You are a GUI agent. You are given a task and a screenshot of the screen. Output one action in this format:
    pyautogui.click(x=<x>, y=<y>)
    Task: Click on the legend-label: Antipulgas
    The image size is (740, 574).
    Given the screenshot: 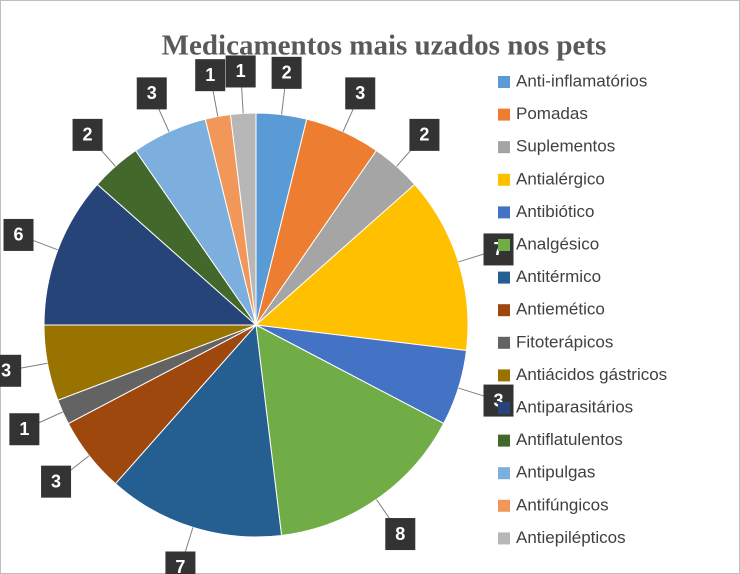 What is the action you would take?
    pyautogui.click(x=555, y=472)
    